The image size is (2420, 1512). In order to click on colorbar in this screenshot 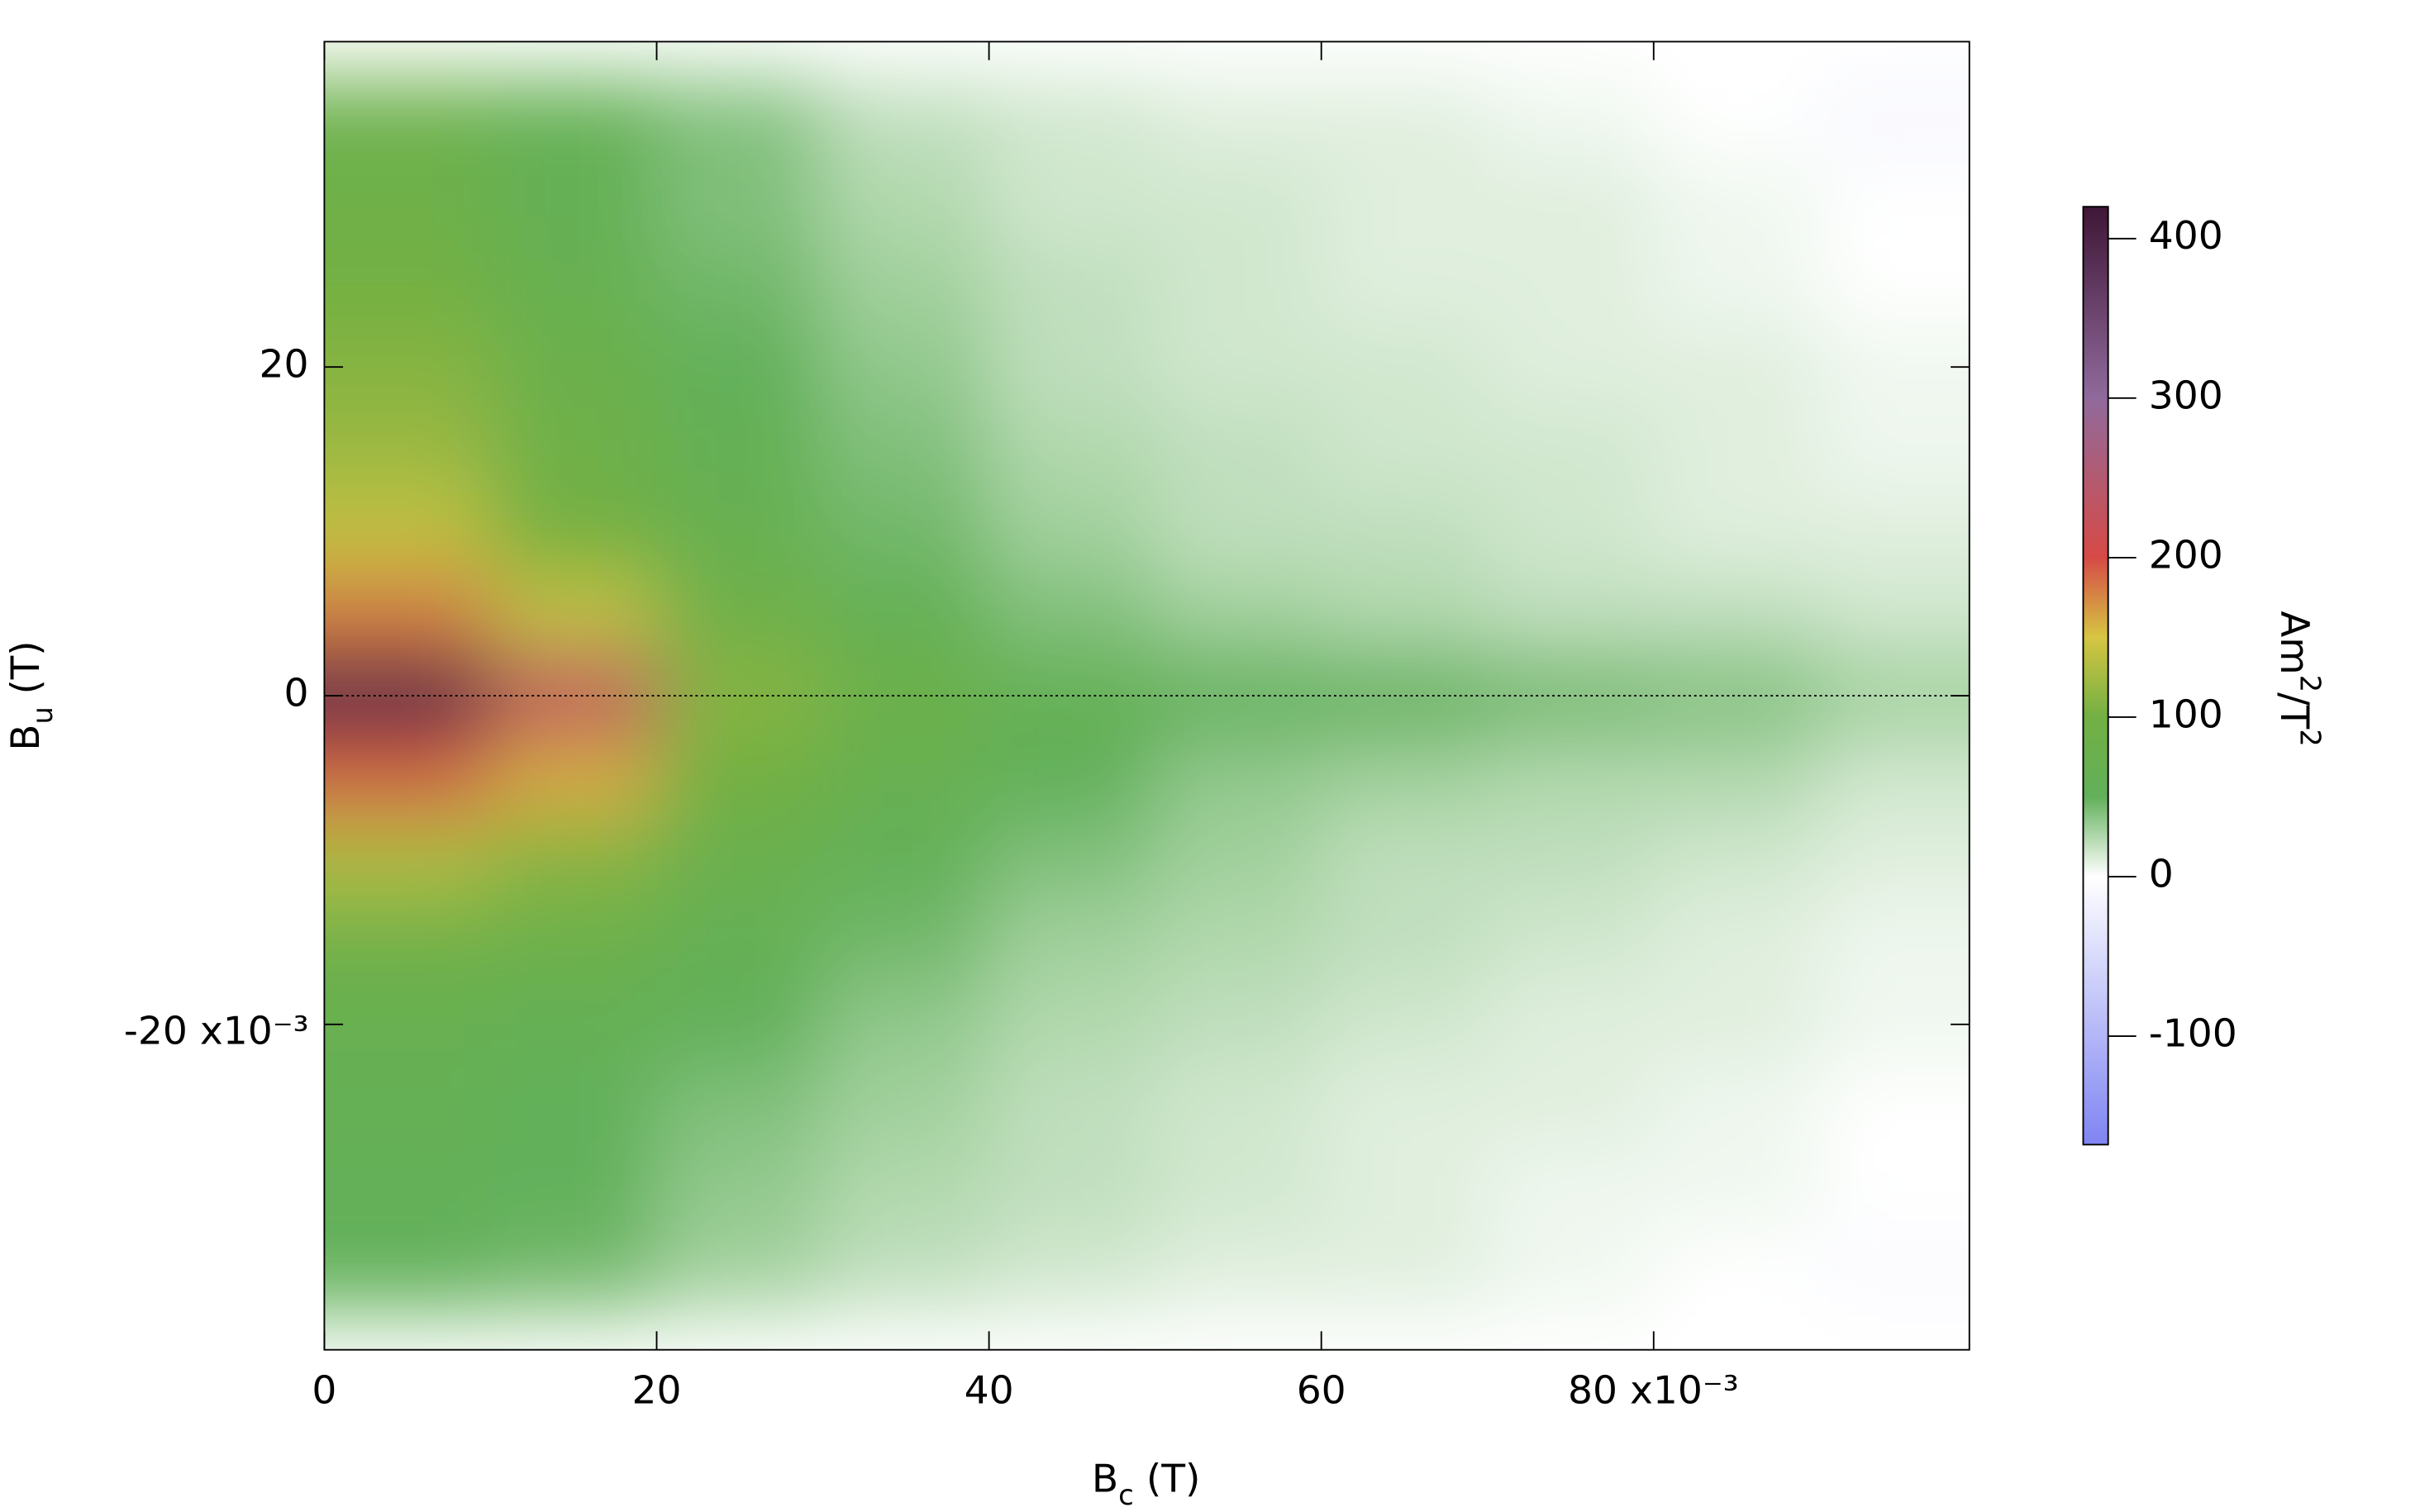, I will do `click(2095, 676)`.